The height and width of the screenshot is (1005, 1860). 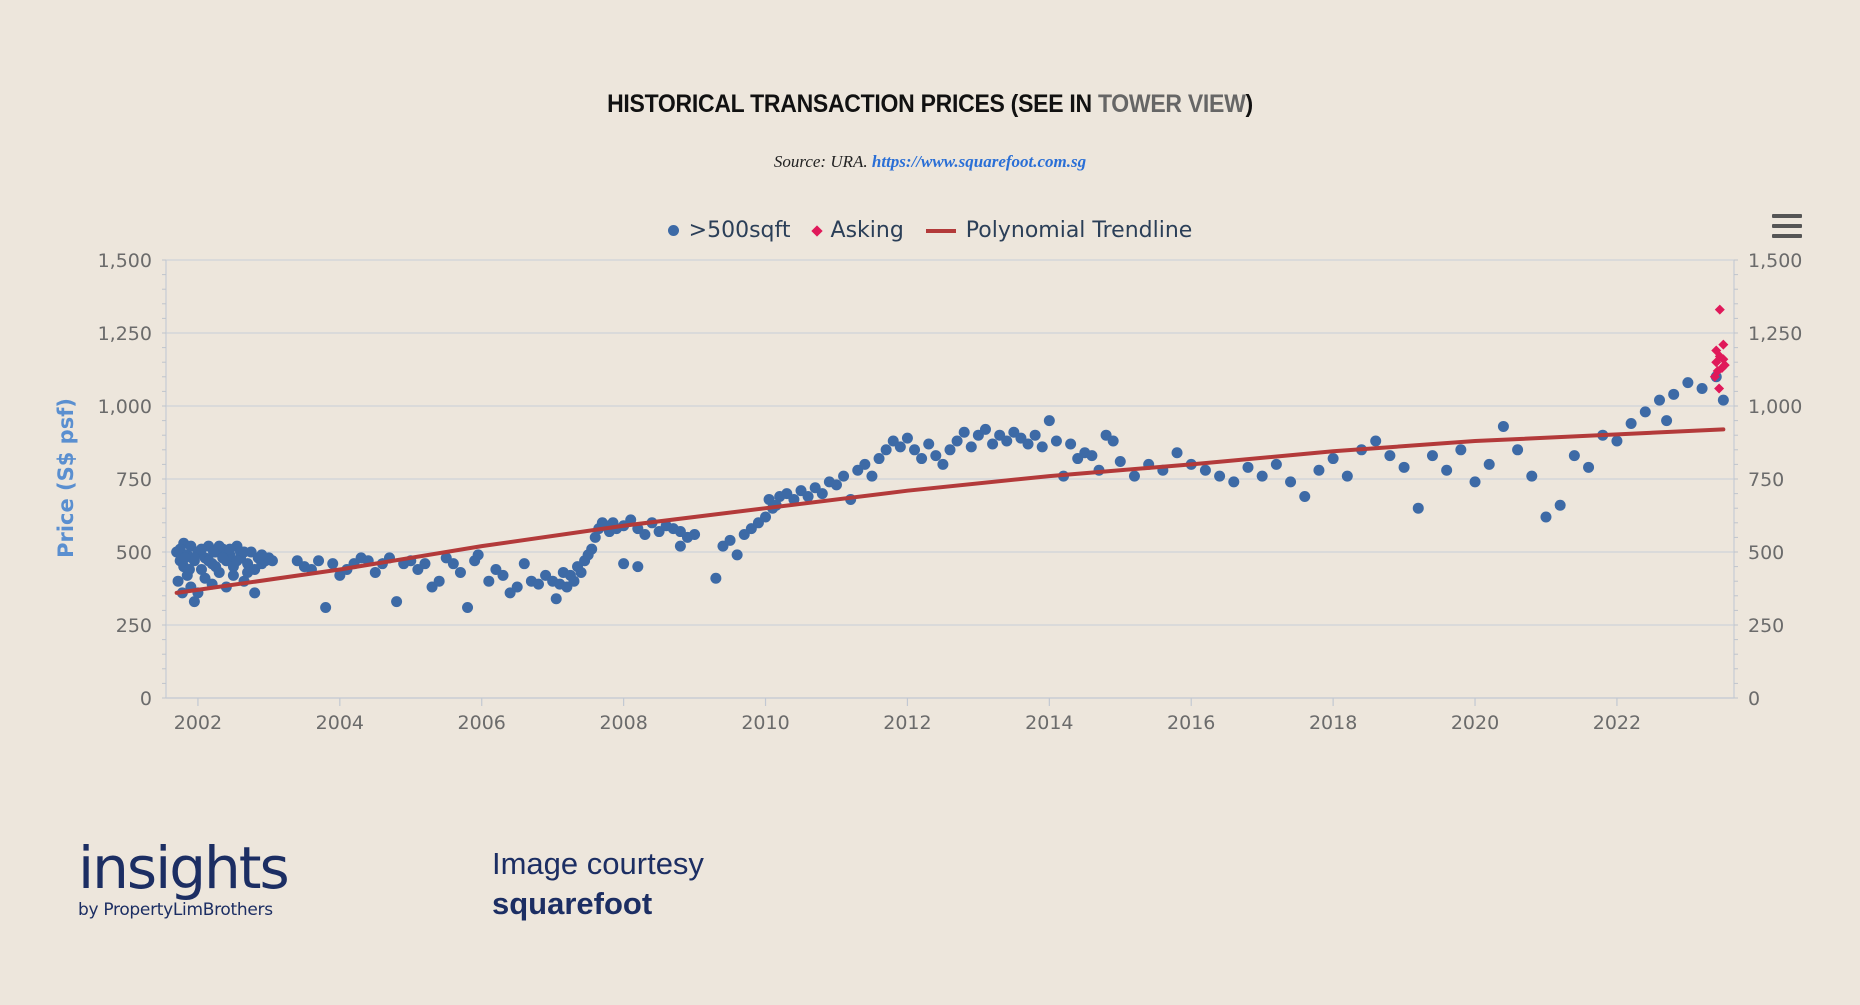 What do you see at coordinates (125, 334) in the screenshot?
I see `y-tick-label-left: 1,250` at bounding box center [125, 334].